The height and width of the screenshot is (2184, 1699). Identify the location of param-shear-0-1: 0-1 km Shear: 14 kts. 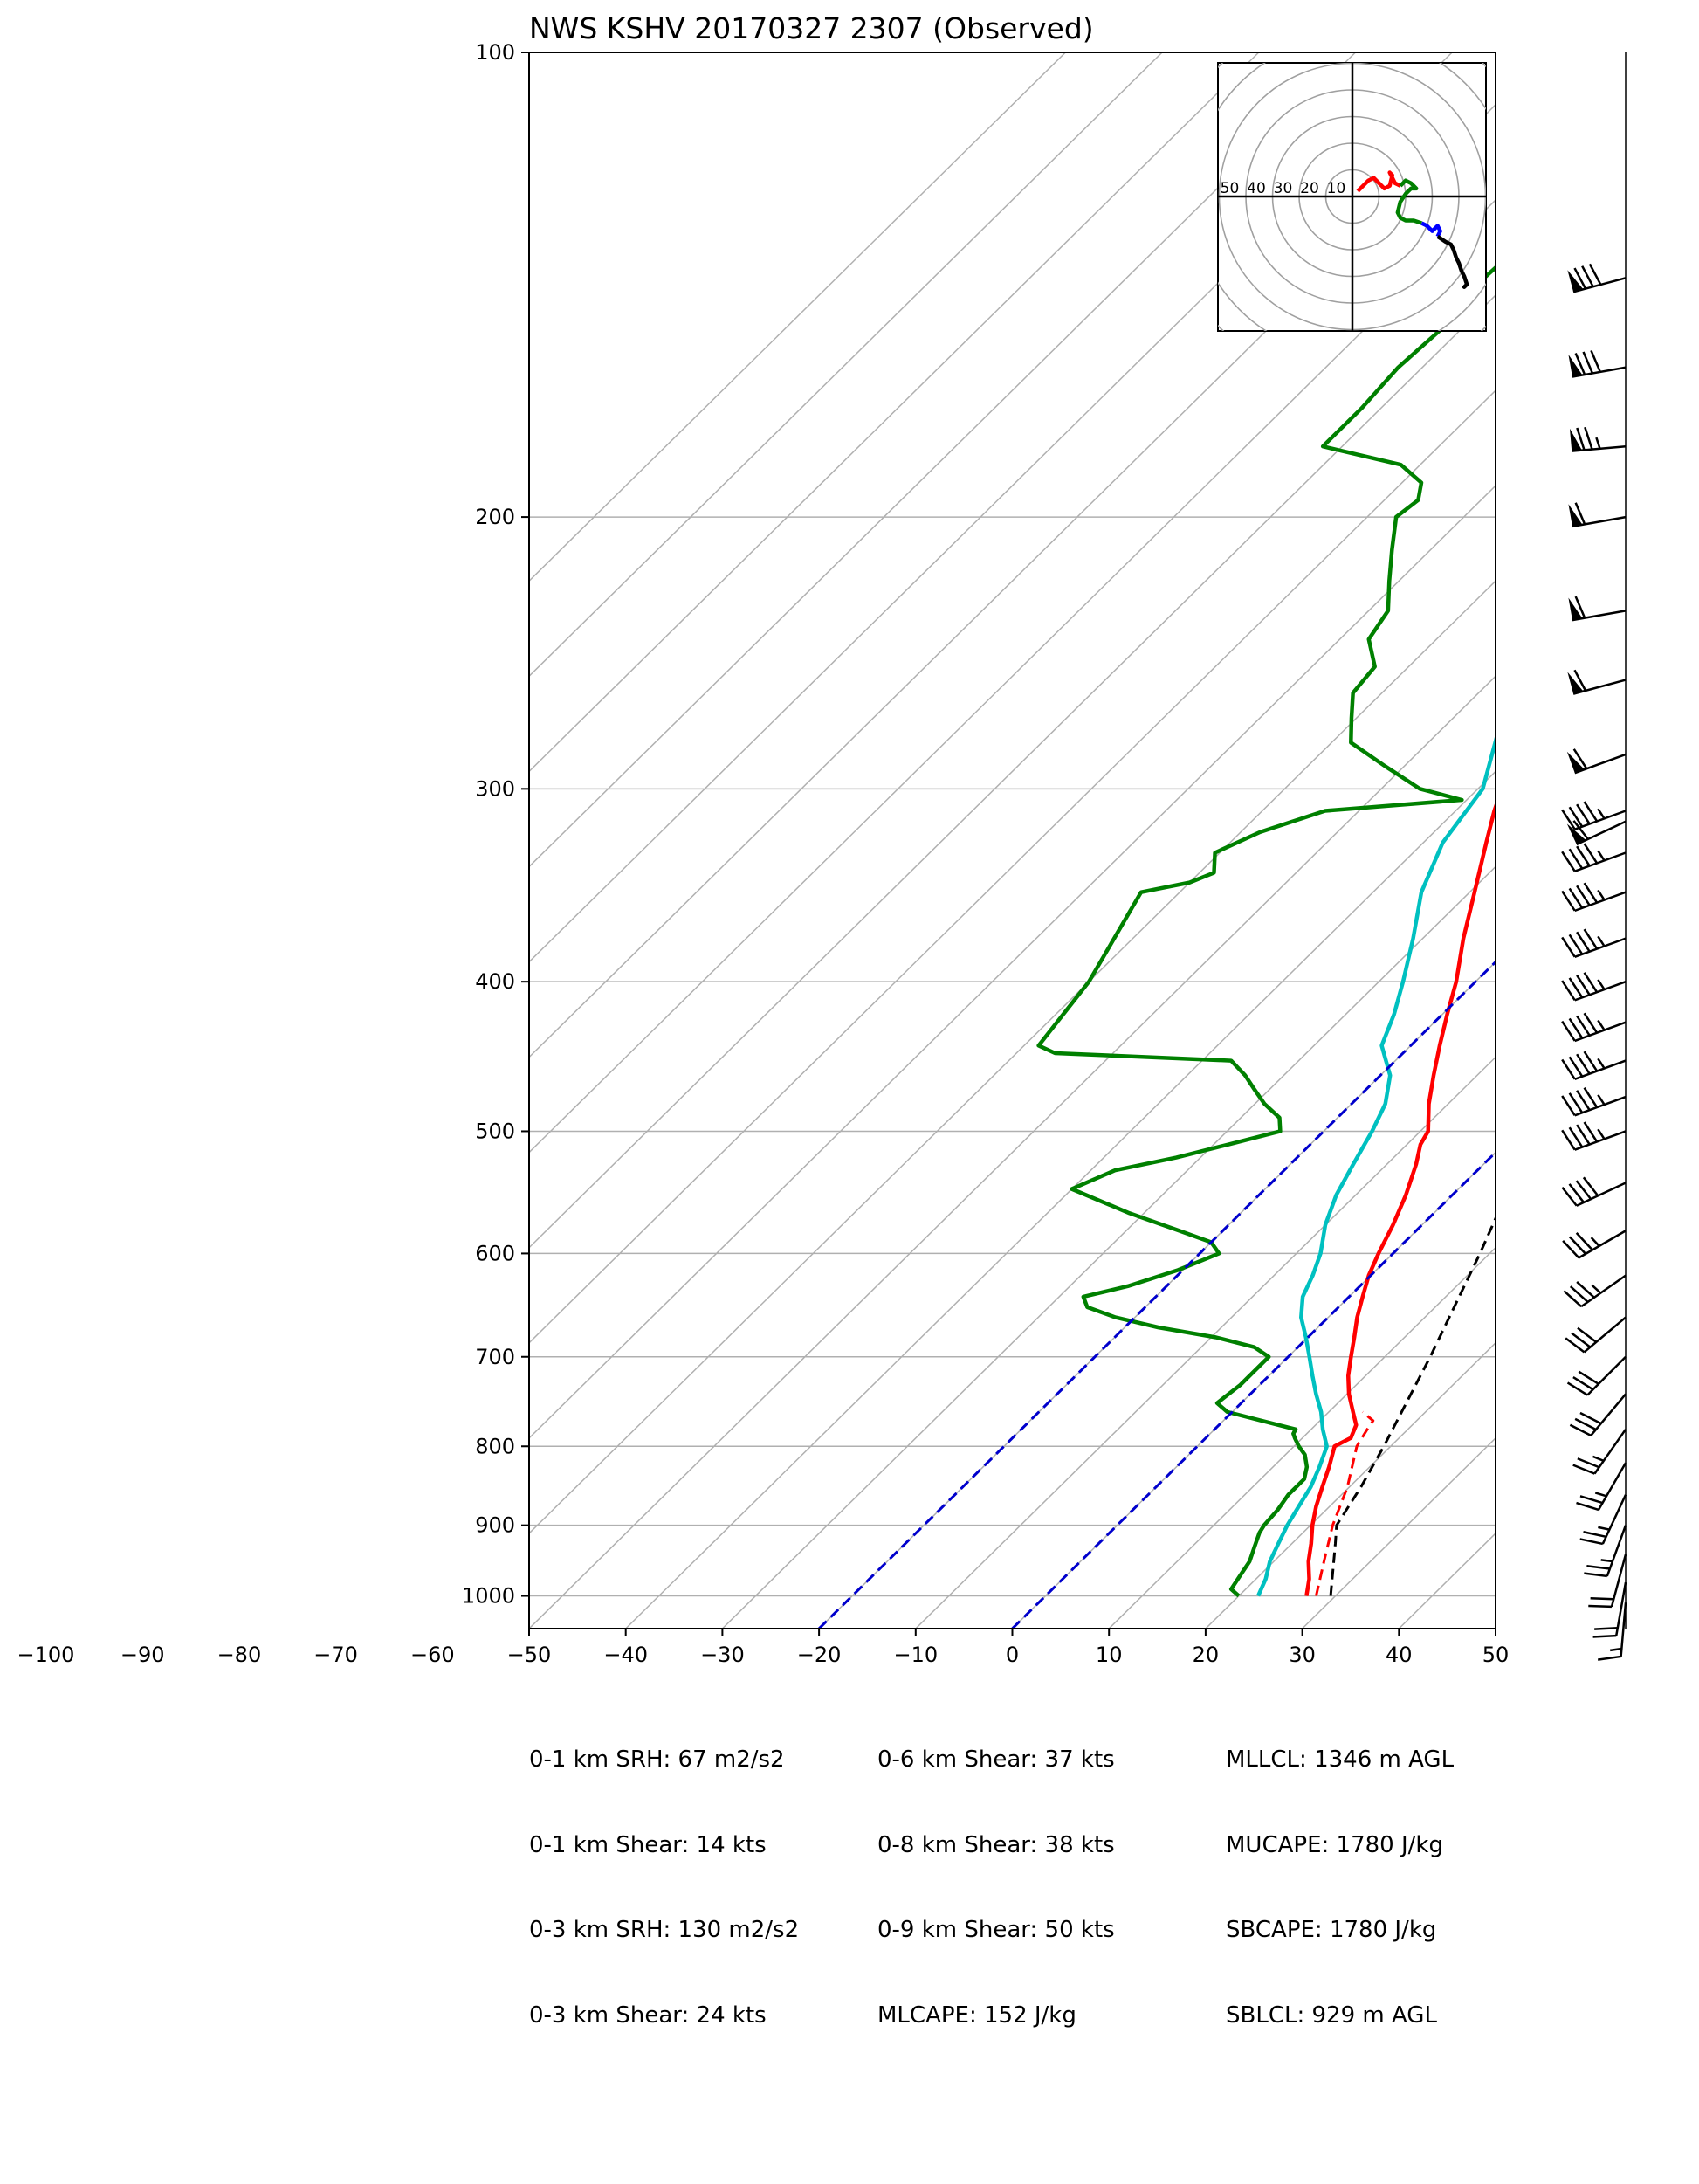
(648, 1844).